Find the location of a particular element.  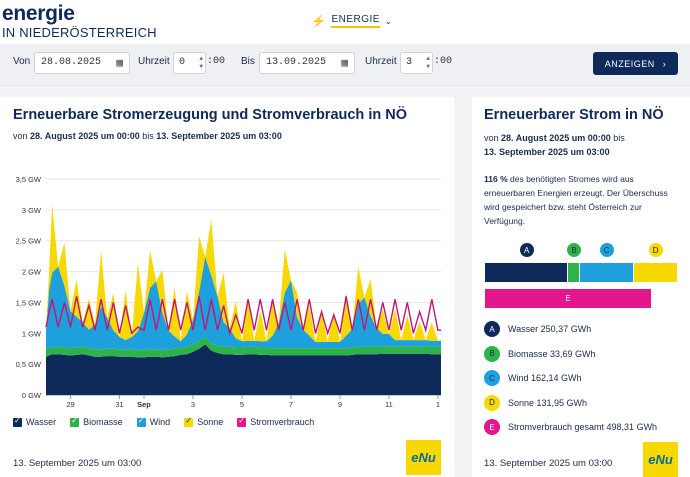

legend-label-biomasse: Biomasse is located at coordinates (103, 422).